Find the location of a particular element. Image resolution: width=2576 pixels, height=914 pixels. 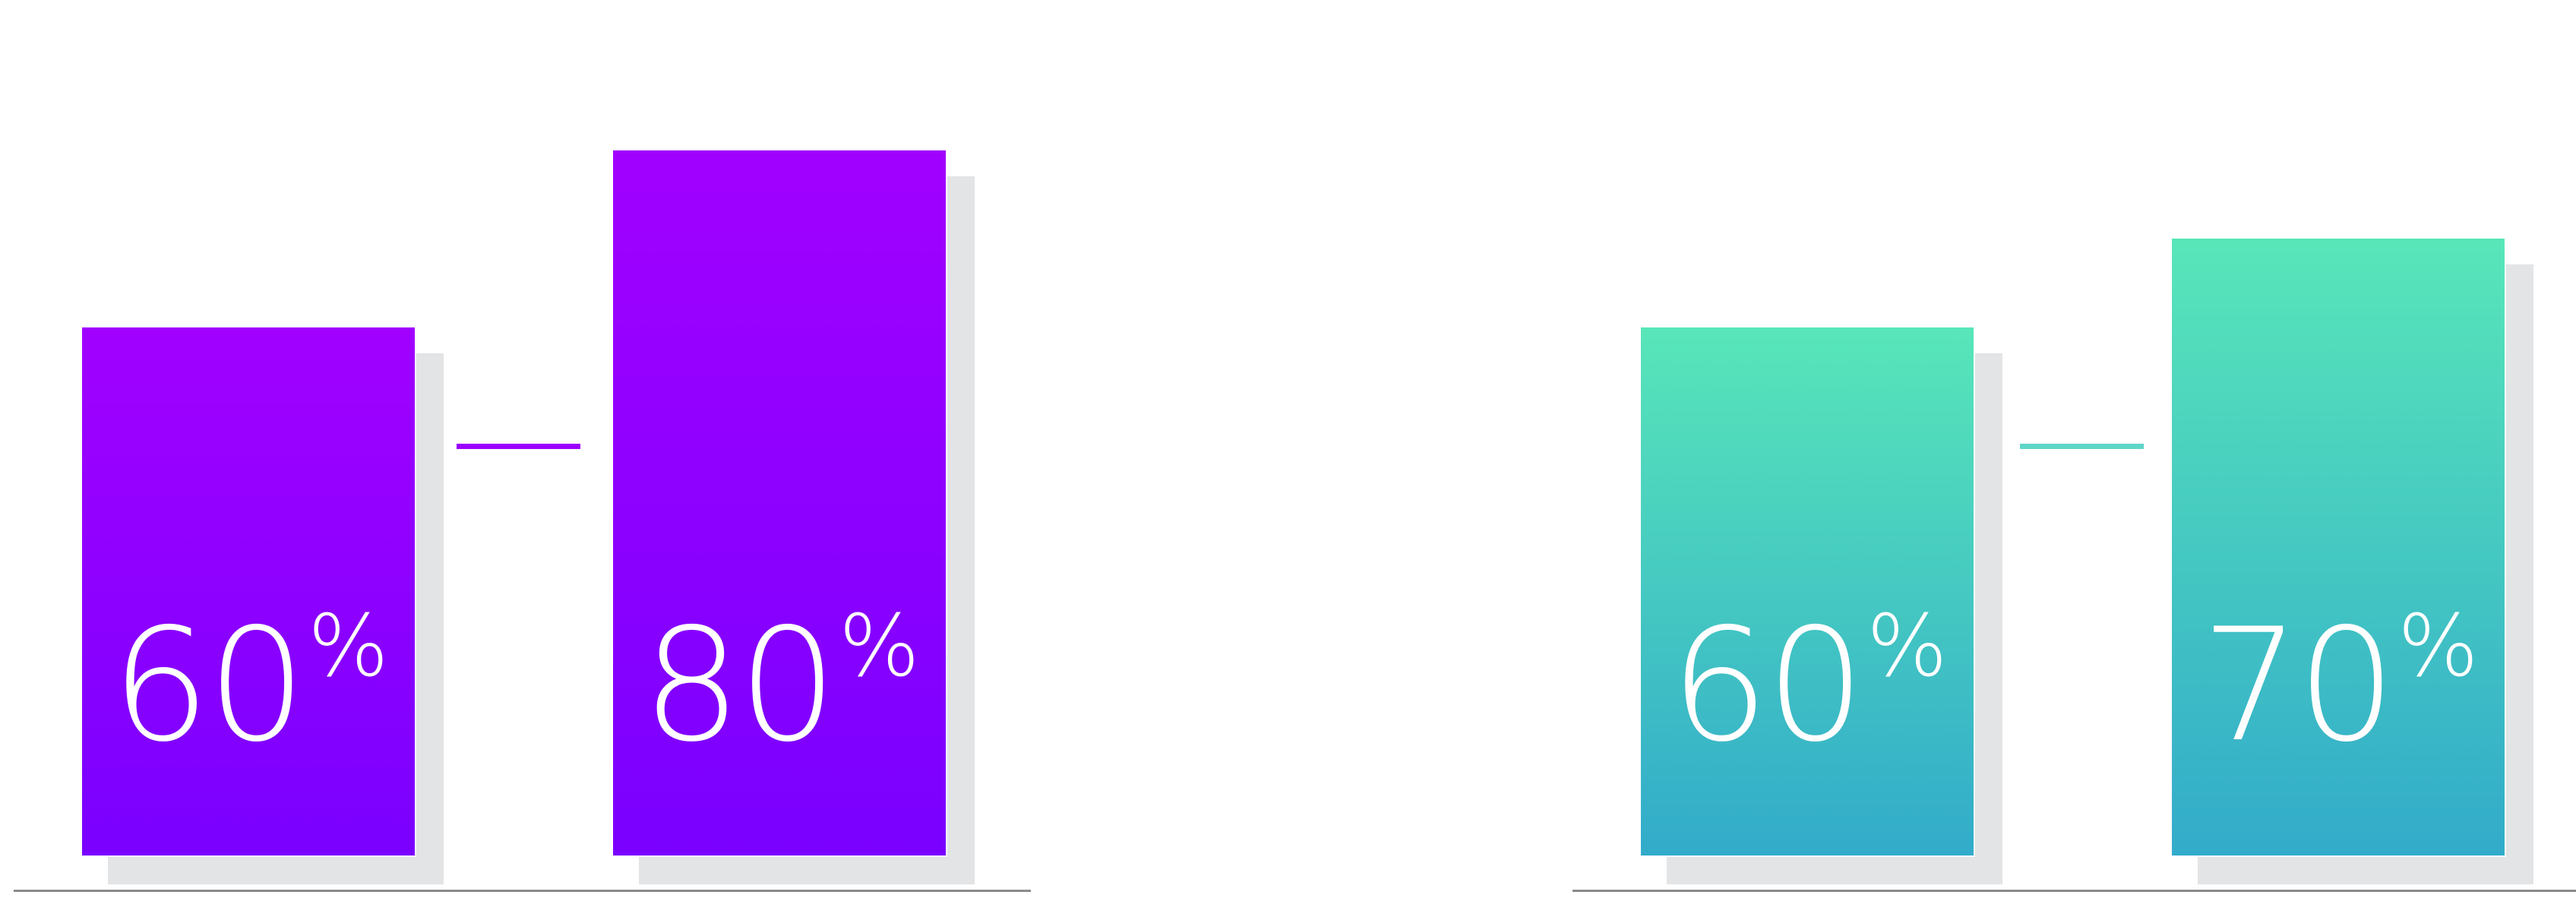

bar-1: 80% is located at coordinates (779, 503).